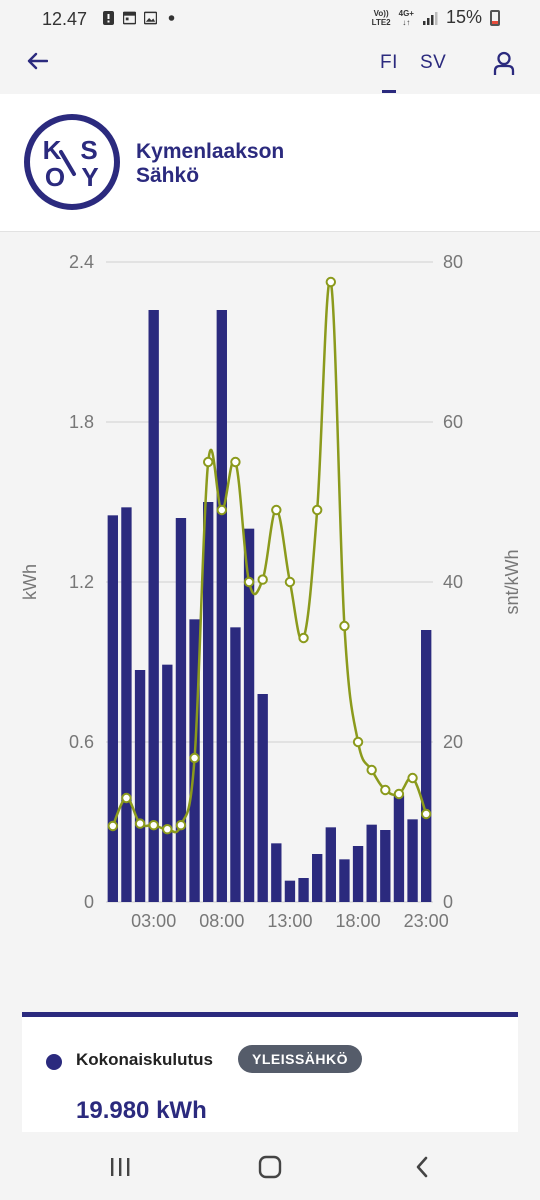  I want to click on logo-letter-k: K, so click(52, 150).